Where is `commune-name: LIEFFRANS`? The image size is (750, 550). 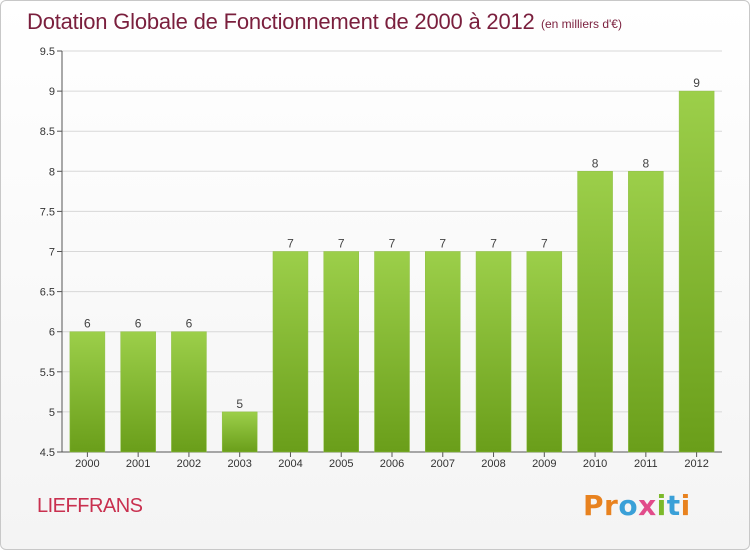
commune-name: LIEFFRANS is located at coordinates (90, 506).